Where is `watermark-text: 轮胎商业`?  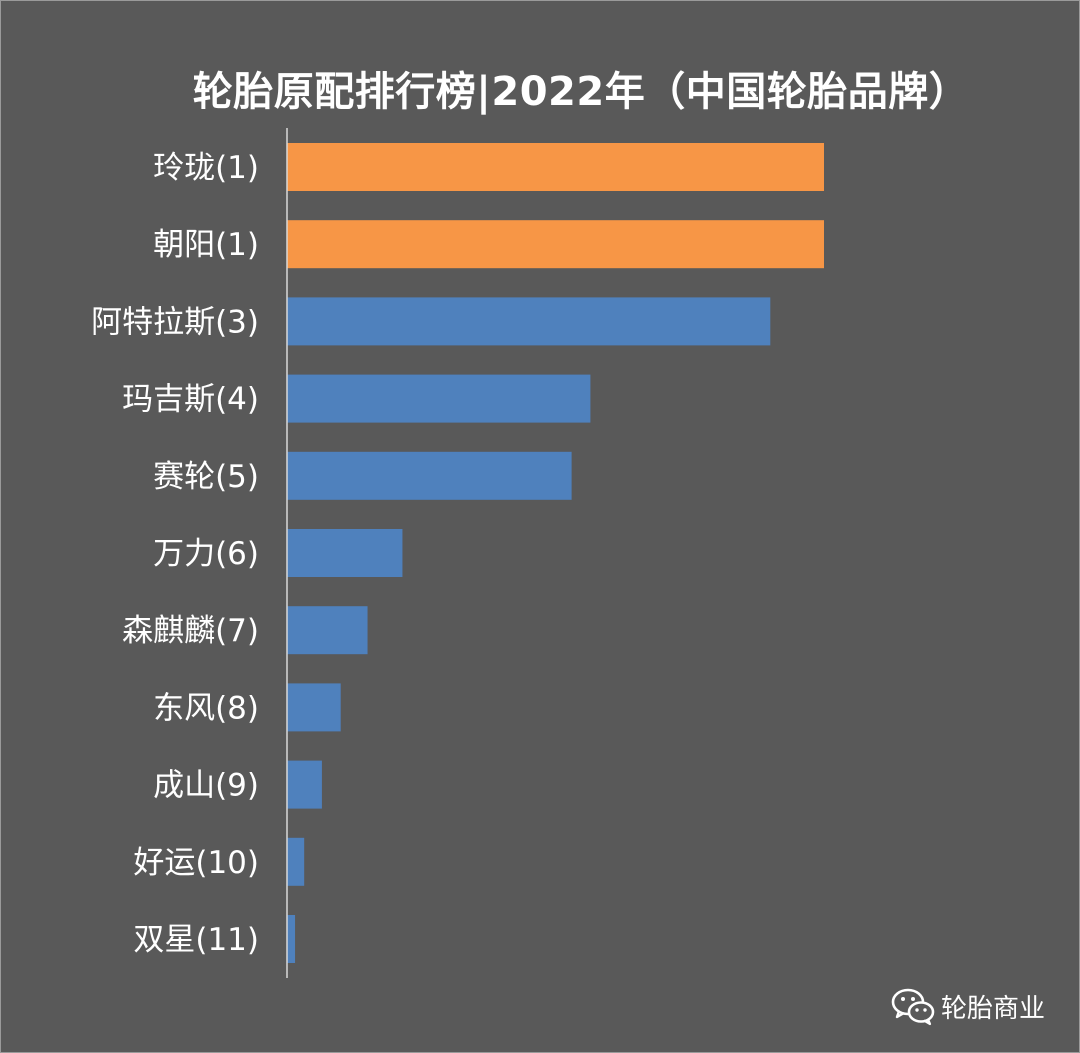
watermark-text: 轮胎商业 is located at coordinates (993, 1008).